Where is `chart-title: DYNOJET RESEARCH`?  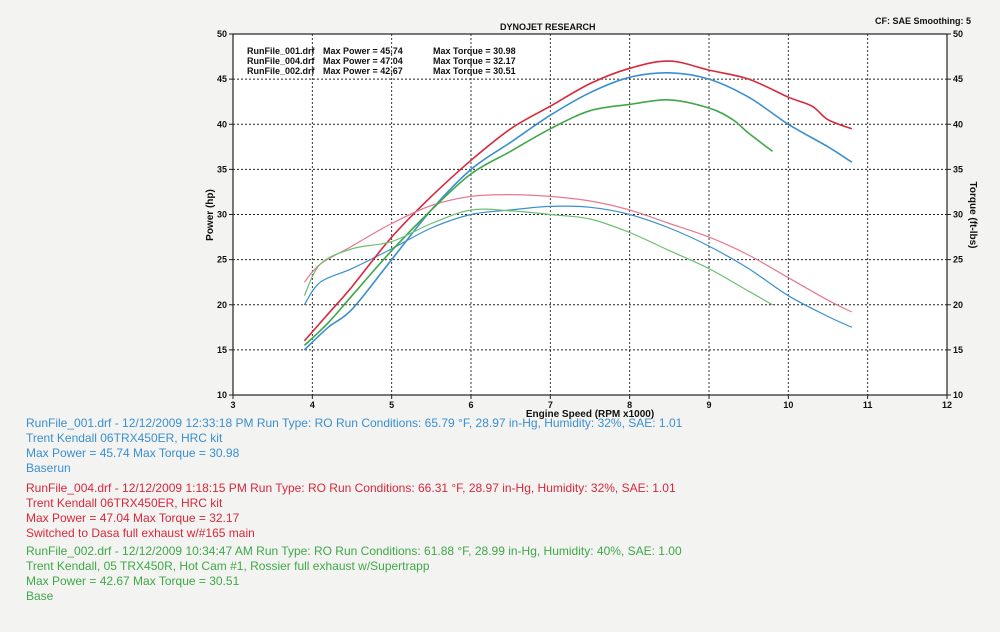 chart-title: DYNOJET RESEARCH is located at coordinates (548, 27).